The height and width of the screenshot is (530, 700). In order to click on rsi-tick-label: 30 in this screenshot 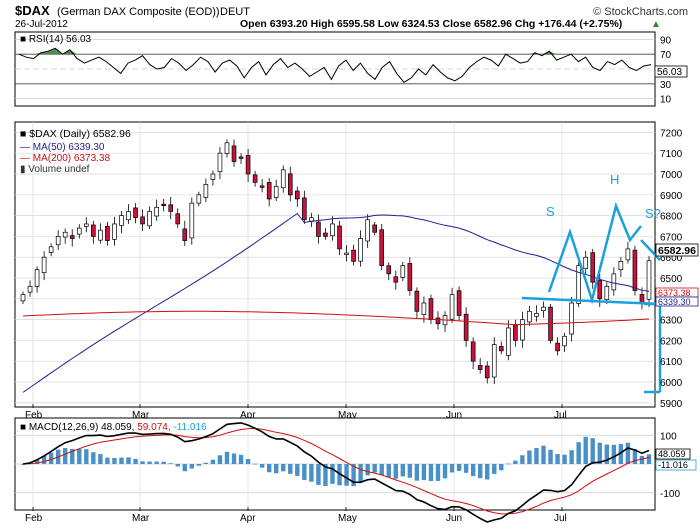, I will do `click(666, 85)`.